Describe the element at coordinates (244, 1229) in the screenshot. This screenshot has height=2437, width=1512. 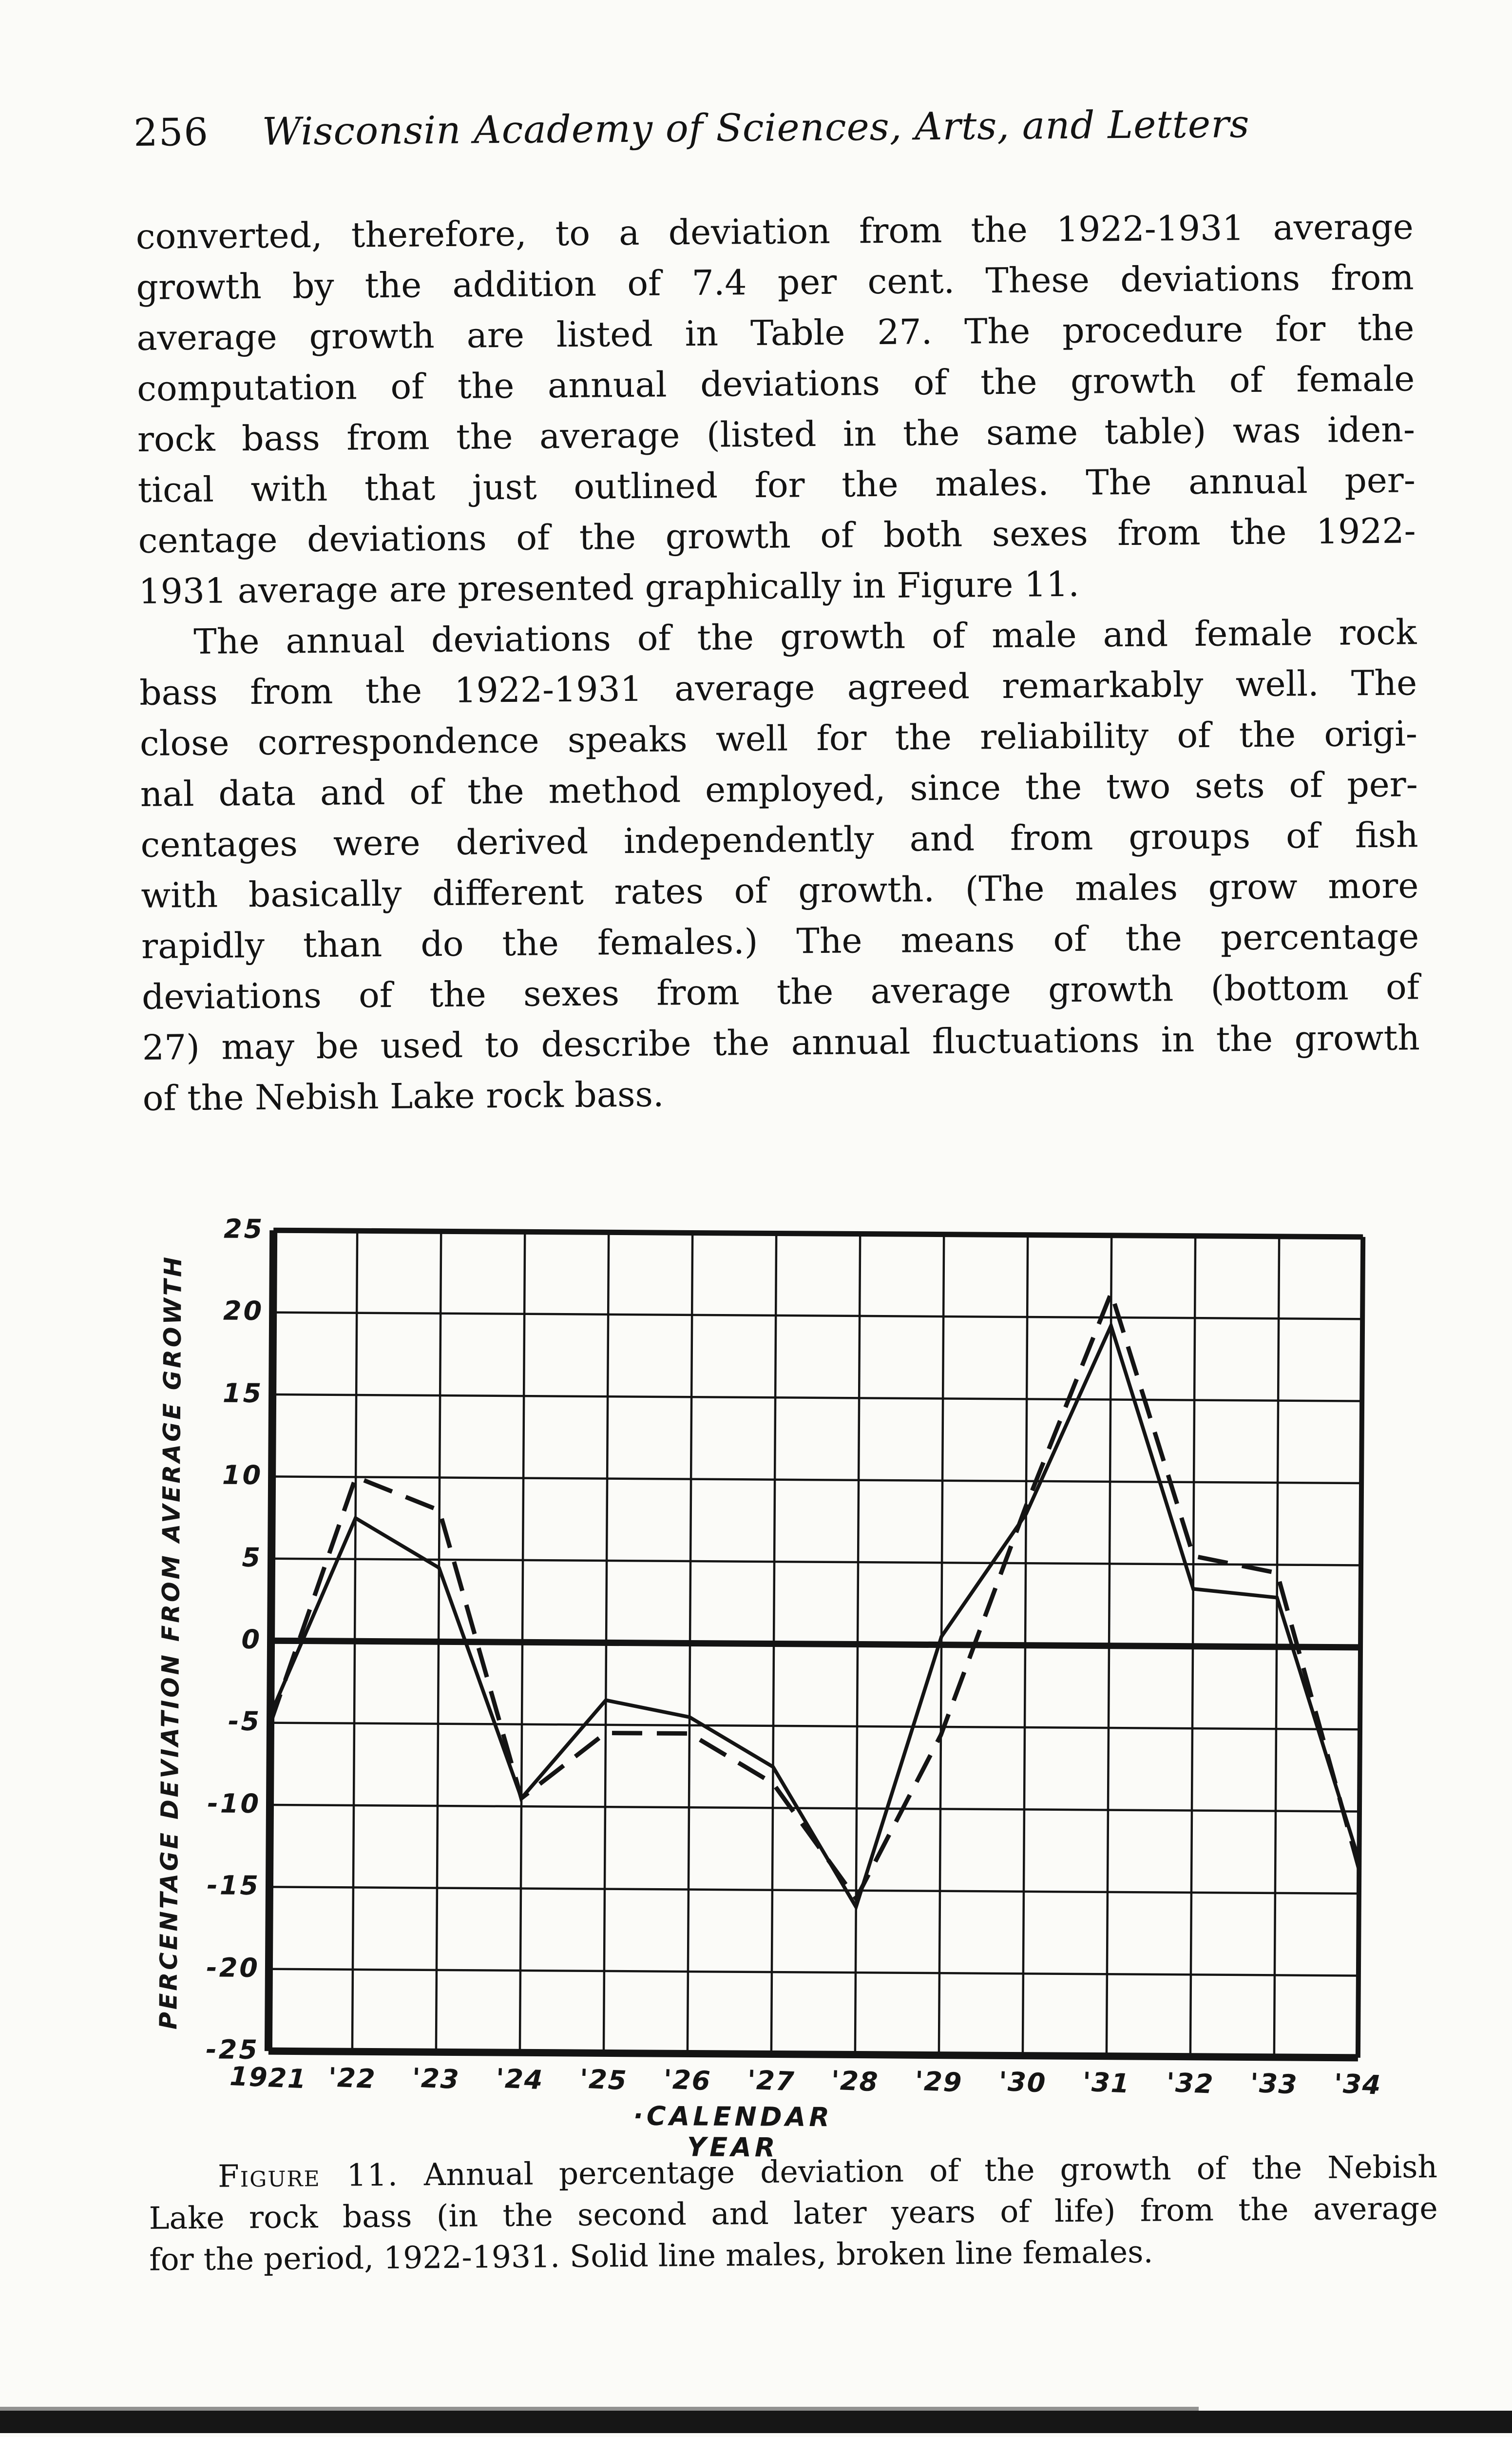
I see `y-tick-label: 25` at that location.